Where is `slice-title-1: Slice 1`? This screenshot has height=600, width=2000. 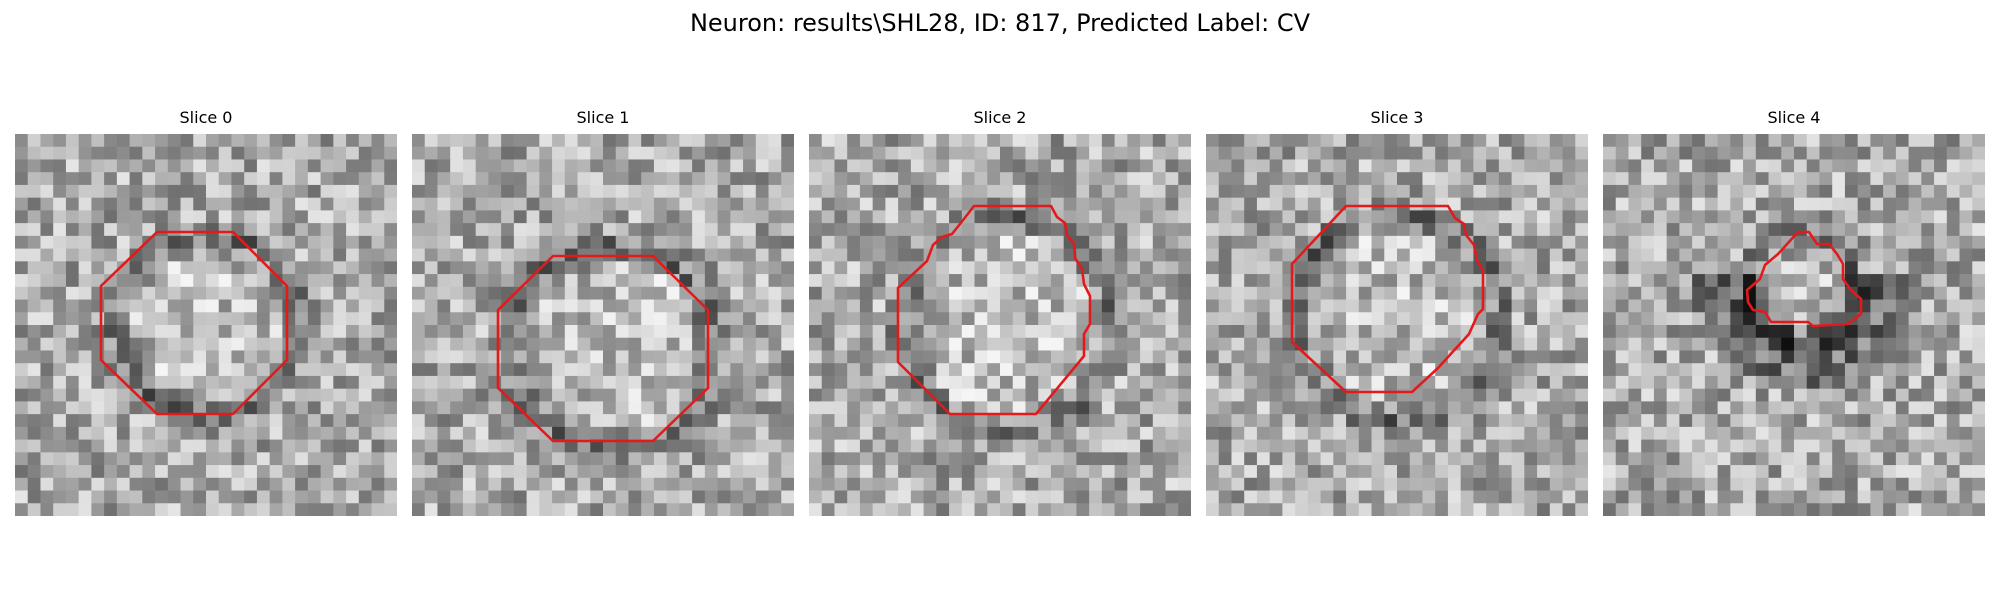
slice-title-1: Slice 1 is located at coordinates (603, 117).